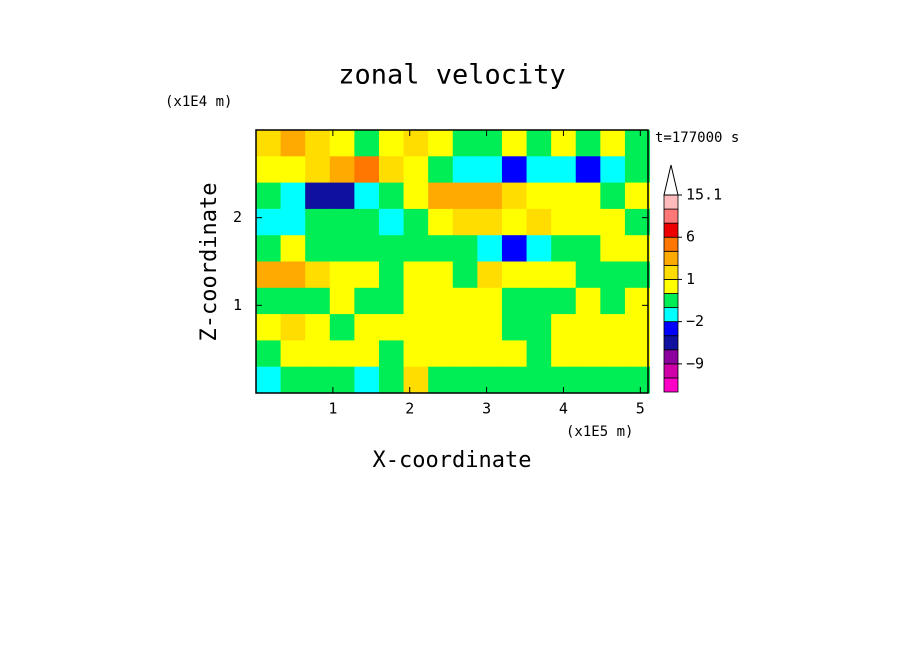 The image size is (904, 658). I want to click on colorbar-tick-label: 6, so click(690, 237).